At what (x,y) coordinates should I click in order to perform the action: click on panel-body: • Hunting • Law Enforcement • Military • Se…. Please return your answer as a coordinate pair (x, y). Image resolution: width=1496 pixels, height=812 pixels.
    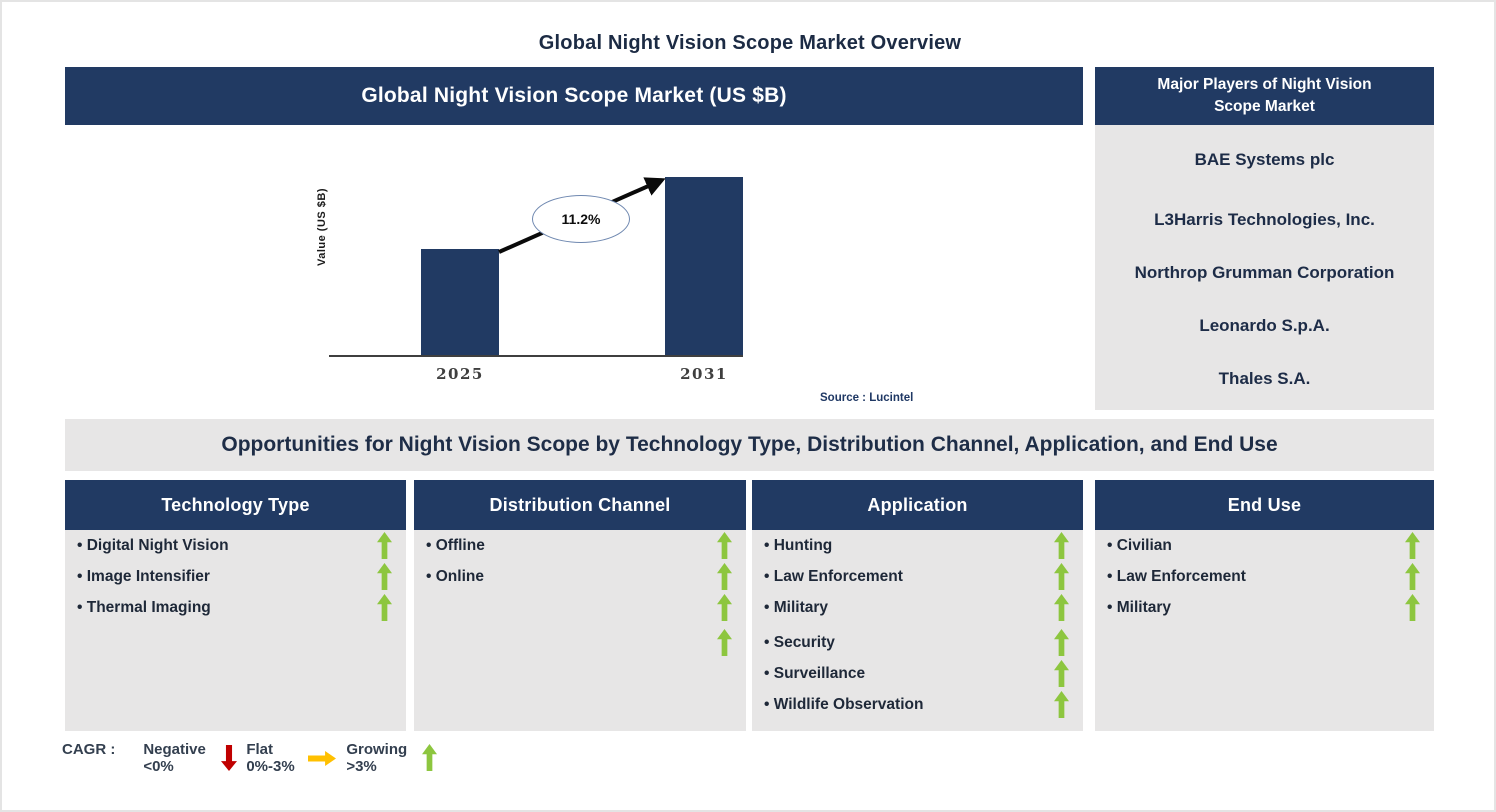
    Looking at the image, I should click on (917, 630).